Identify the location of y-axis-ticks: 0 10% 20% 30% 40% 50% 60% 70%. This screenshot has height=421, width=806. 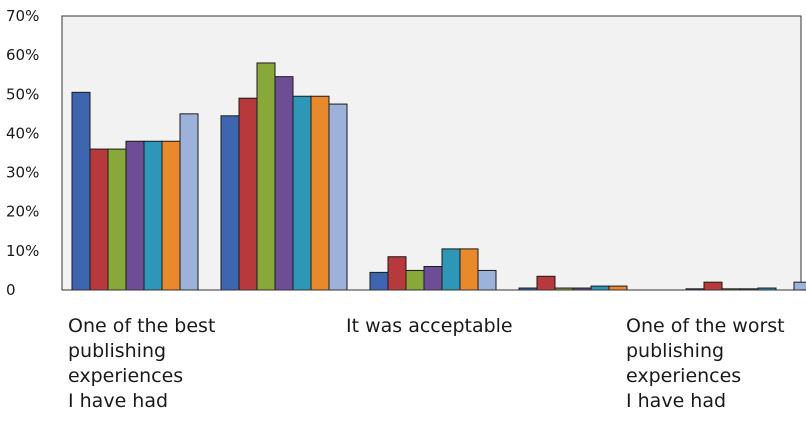
(22, 153).